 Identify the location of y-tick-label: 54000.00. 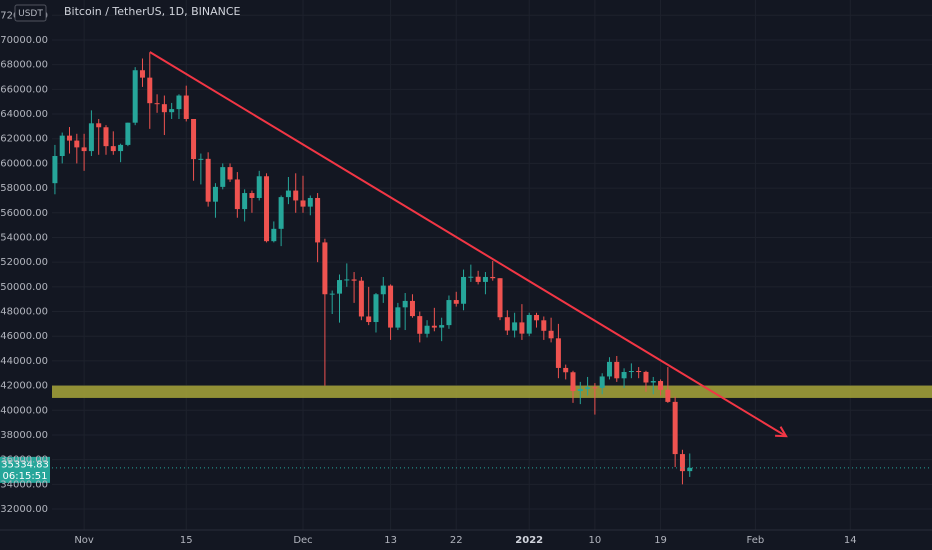
(24, 237).